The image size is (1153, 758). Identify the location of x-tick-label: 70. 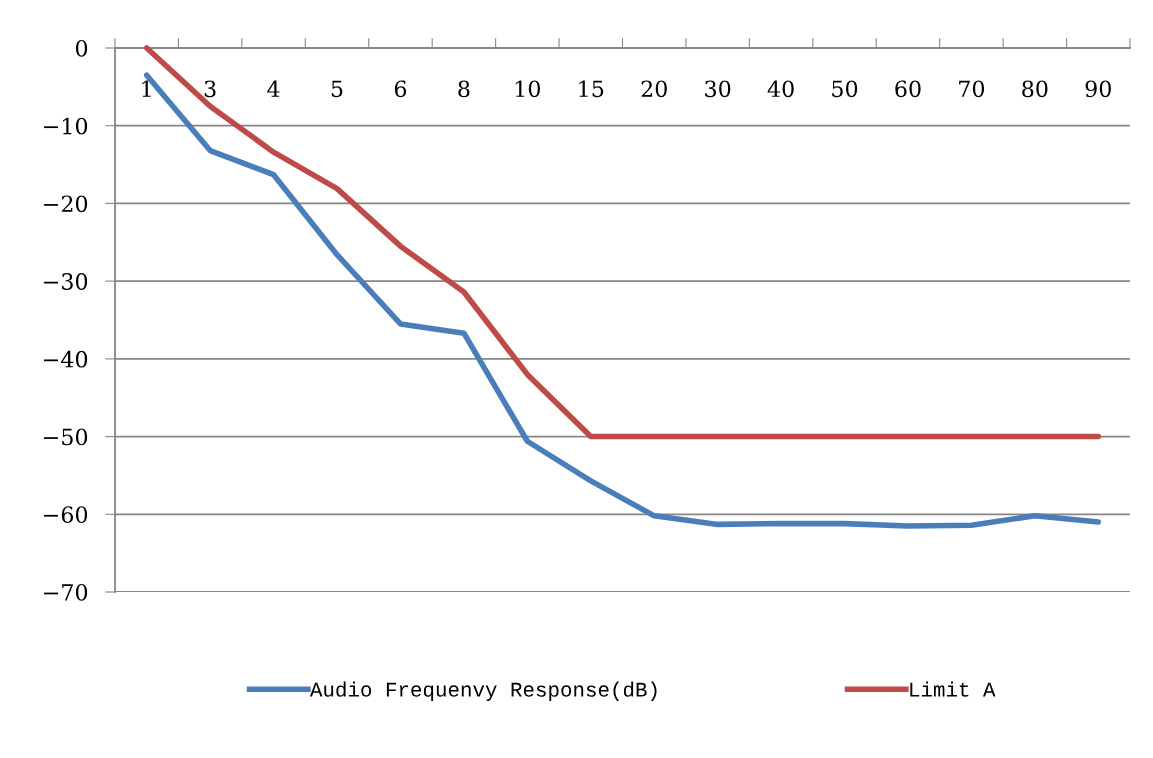
(972, 89).